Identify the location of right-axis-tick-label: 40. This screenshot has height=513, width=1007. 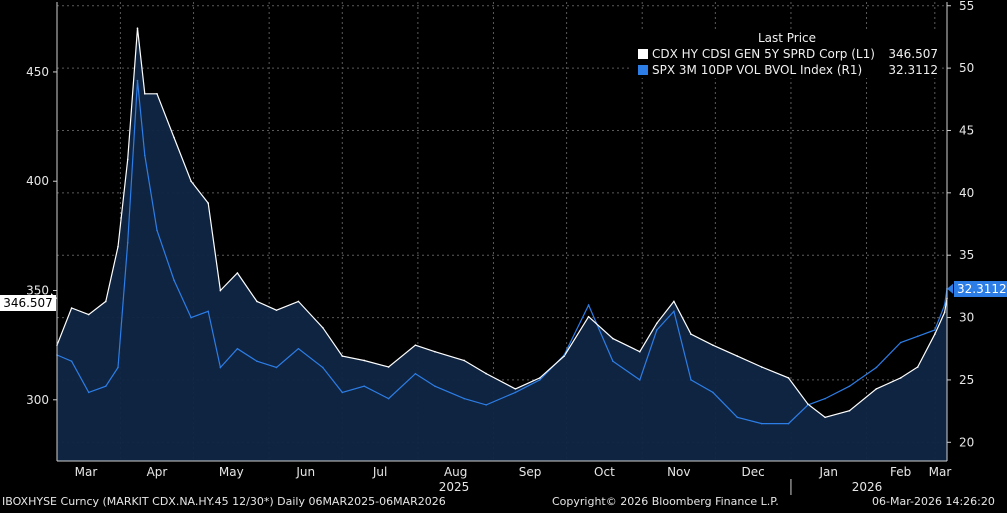
(966, 193).